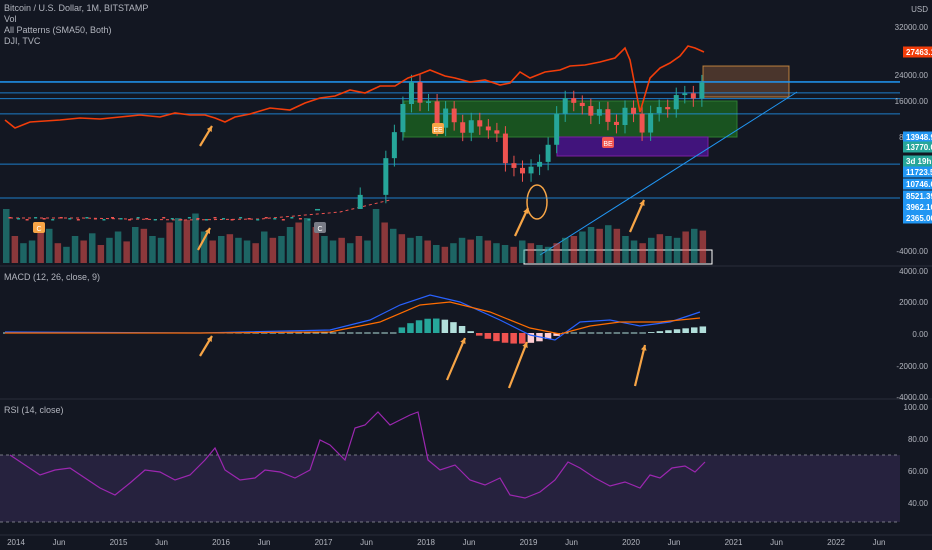 The height and width of the screenshot is (550, 932). Describe the element at coordinates (10, 19) in the screenshot. I see `volume-legend: Vol` at that location.